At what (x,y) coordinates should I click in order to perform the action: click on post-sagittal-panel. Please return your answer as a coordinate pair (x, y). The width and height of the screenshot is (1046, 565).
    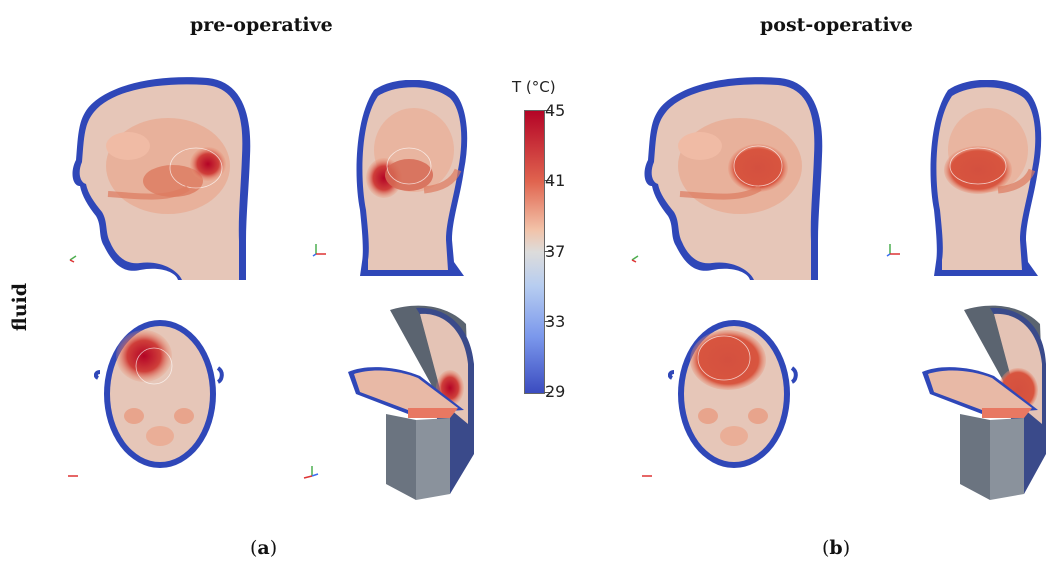
    Looking at the image, I should click on (735, 179).